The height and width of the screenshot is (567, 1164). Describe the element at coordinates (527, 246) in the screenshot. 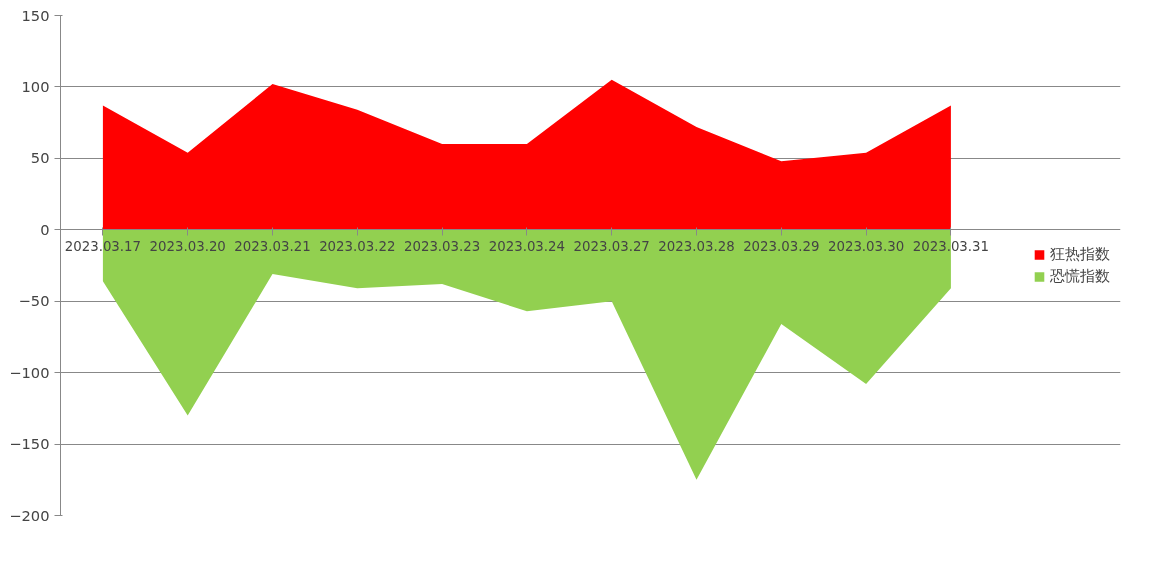

I see `x-tick-label: 2023.03.24` at that location.